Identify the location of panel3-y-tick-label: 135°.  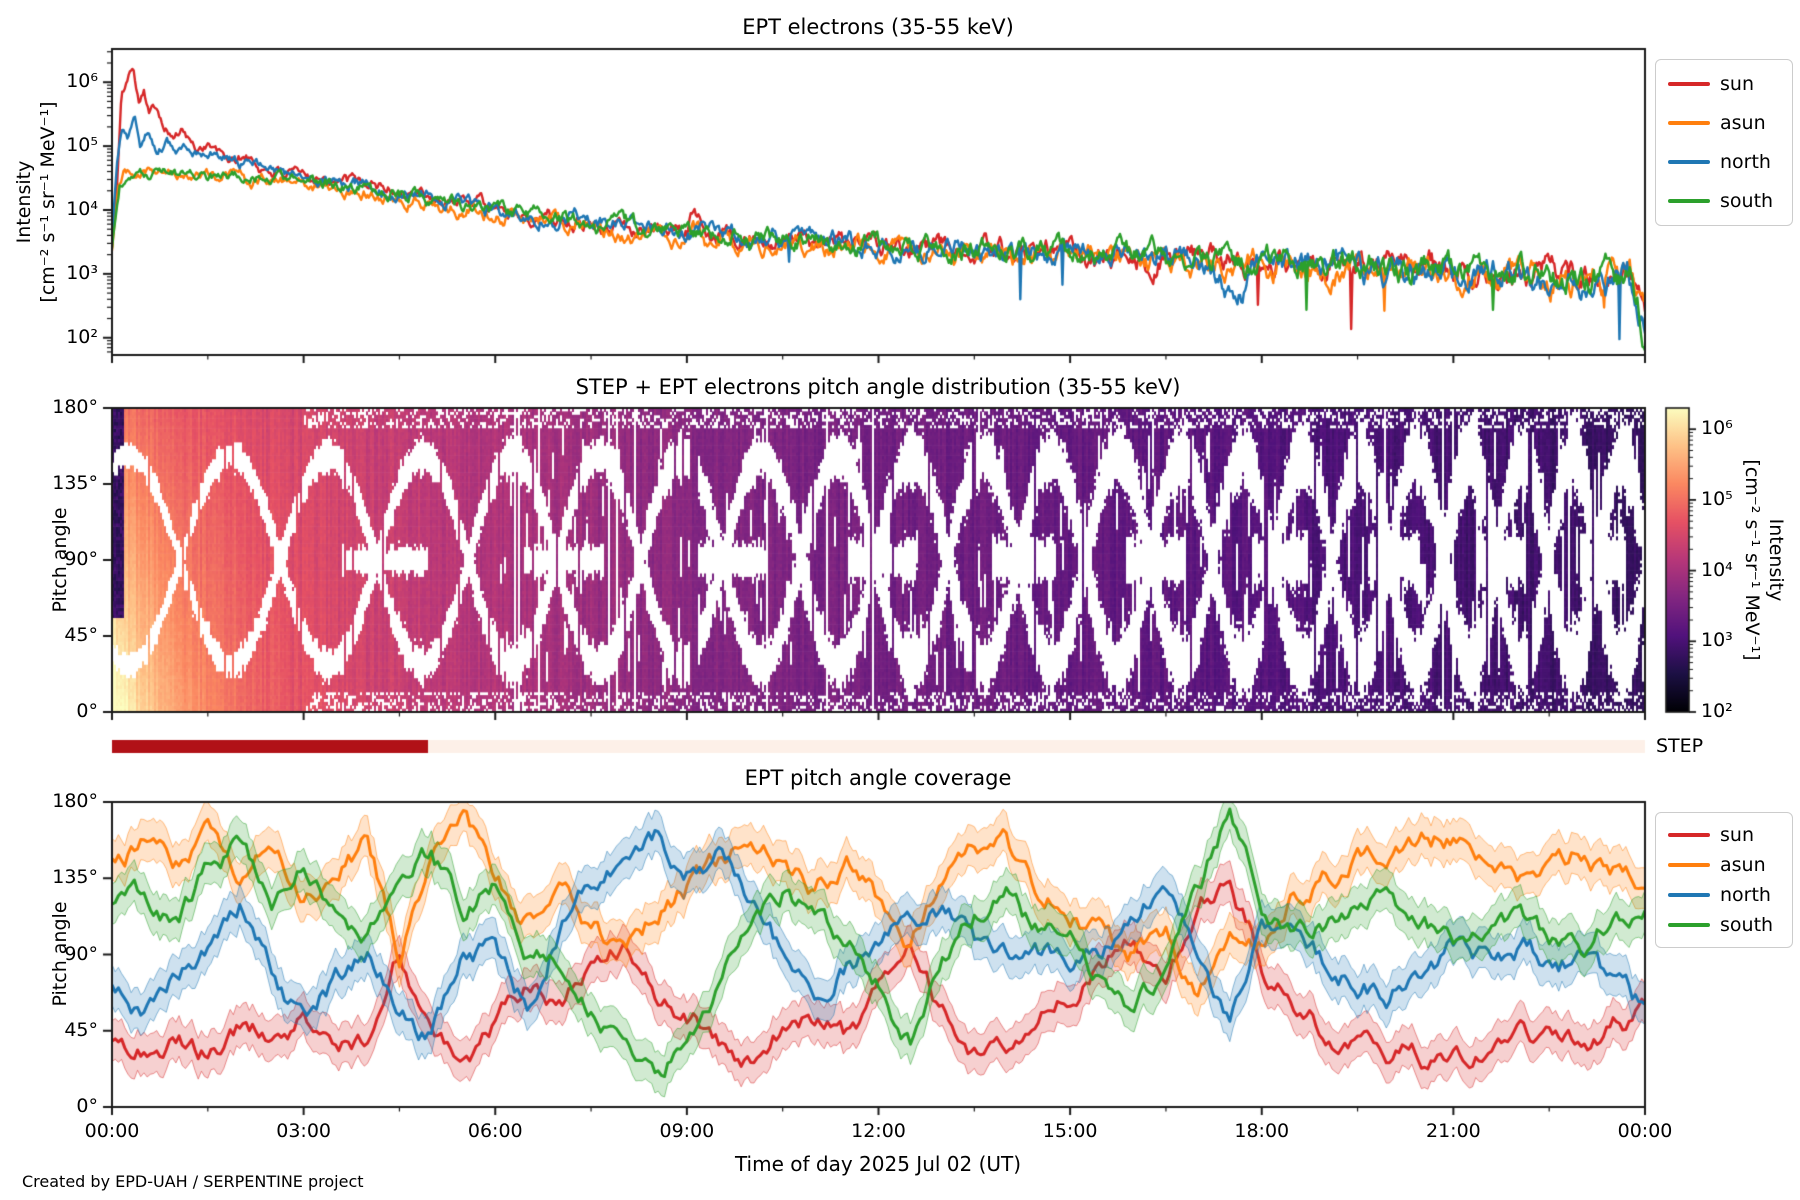
(75, 877).